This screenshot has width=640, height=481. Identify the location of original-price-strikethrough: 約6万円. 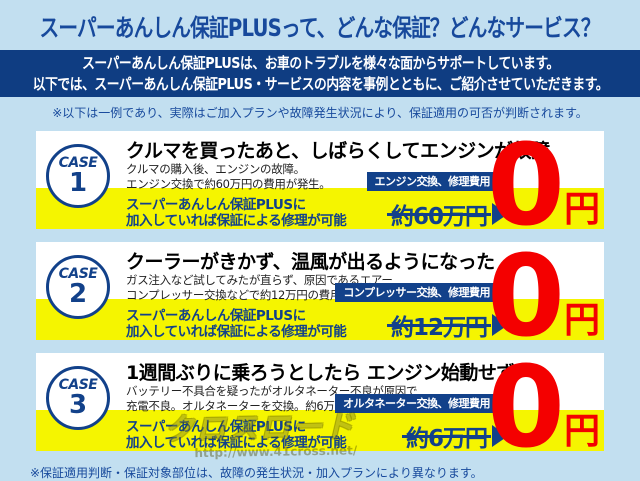
(446, 436).